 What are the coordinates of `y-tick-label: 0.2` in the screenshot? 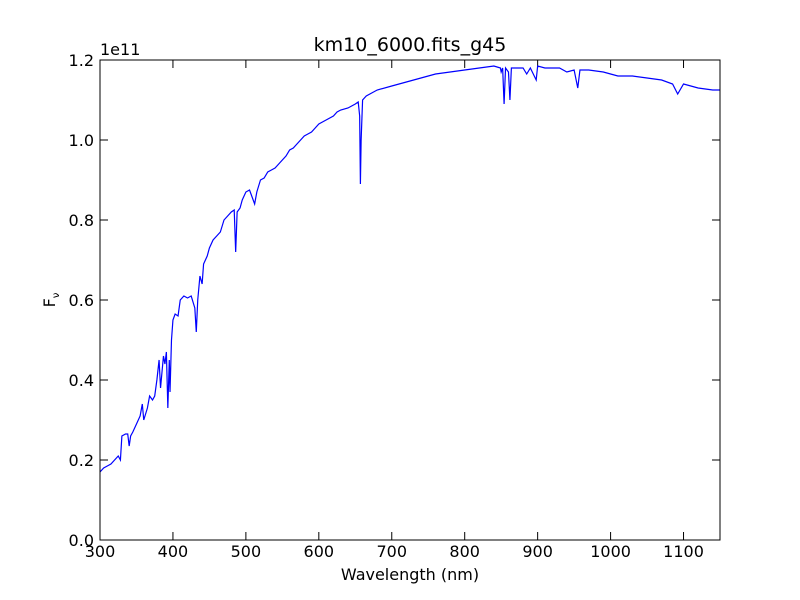 It's located at (81, 460).